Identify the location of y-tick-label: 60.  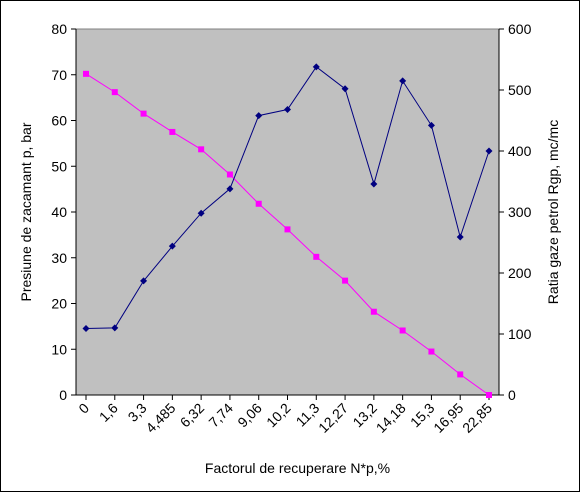
(59, 121).